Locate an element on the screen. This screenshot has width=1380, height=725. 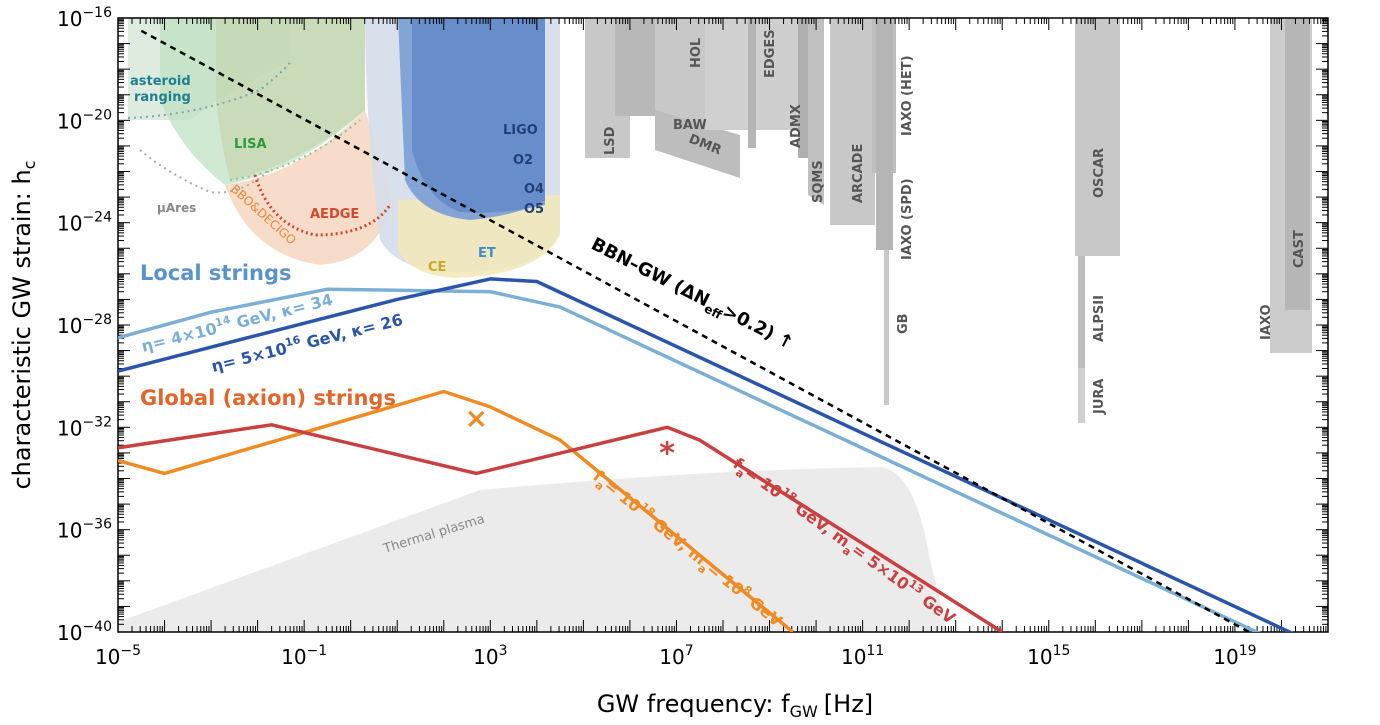
y-tick-label: 10−28 is located at coordinates (84, 325).